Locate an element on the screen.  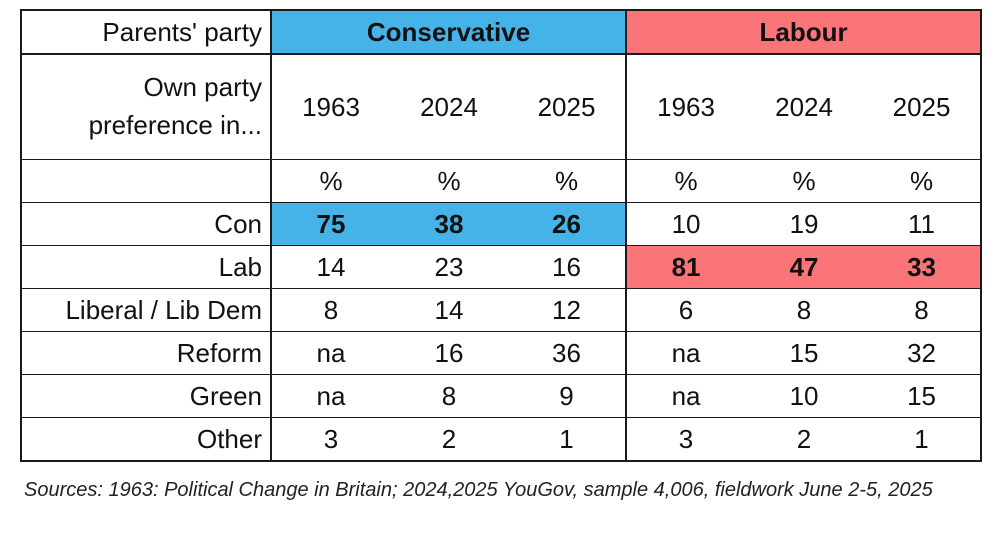
table-cell: 12 is located at coordinates (568, 310).